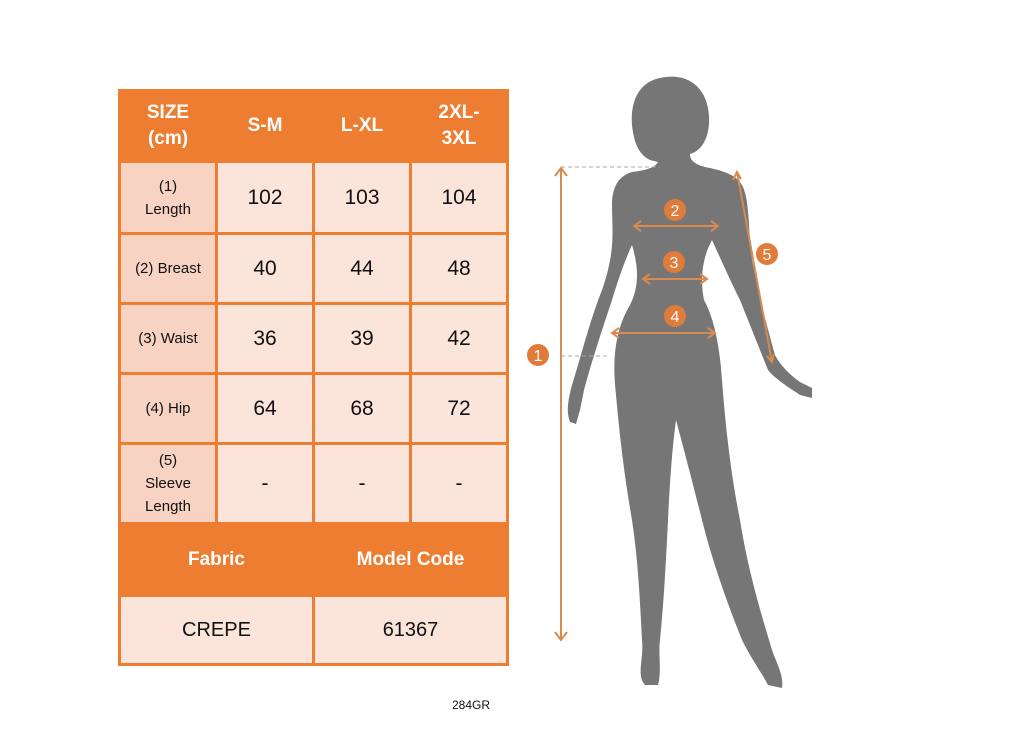 The image size is (1024, 735). Describe the element at coordinates (265, 197) in the screenshot. I see `cell: 102` at that location.